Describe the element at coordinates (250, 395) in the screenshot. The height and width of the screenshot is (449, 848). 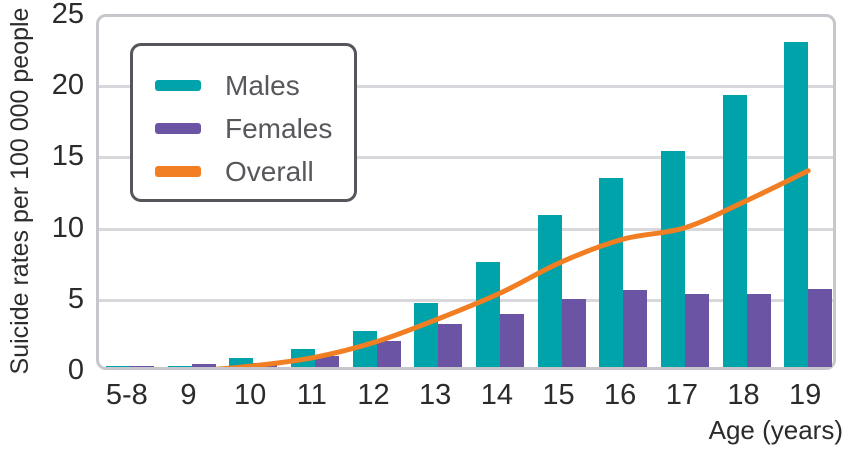
I see `x-tick-label-10: 10` at that location.